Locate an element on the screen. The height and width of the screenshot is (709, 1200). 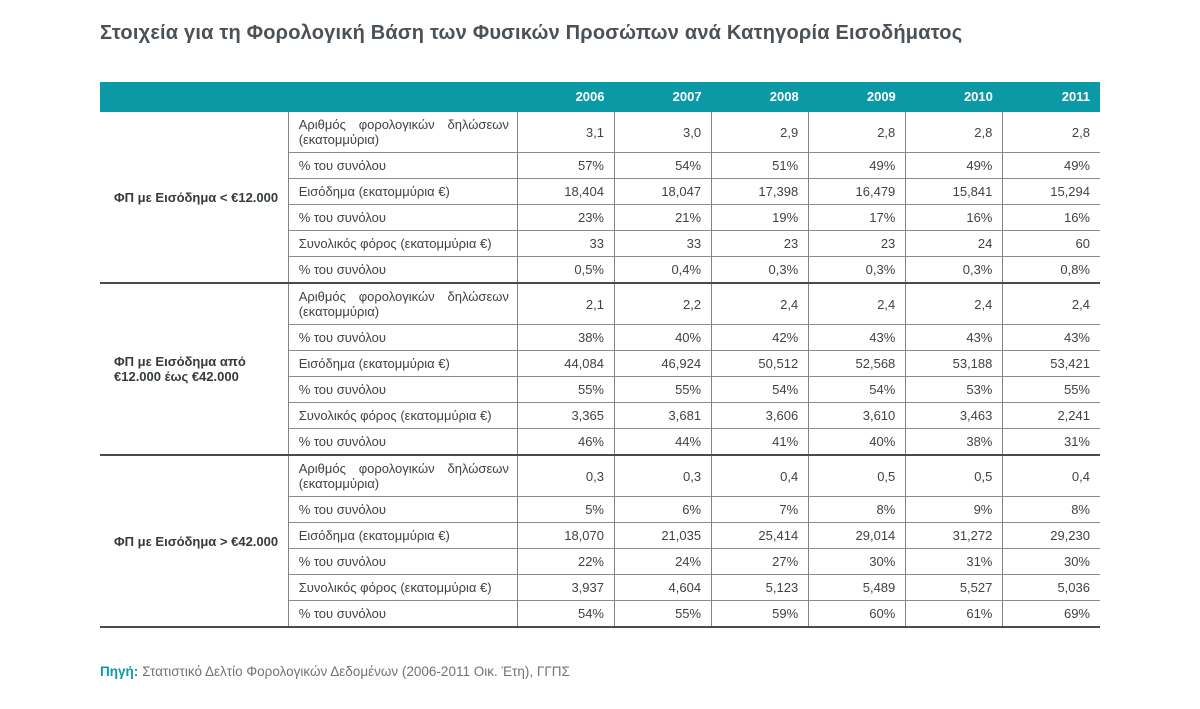
cell-value: 17% is located at coordinates (857, 217).